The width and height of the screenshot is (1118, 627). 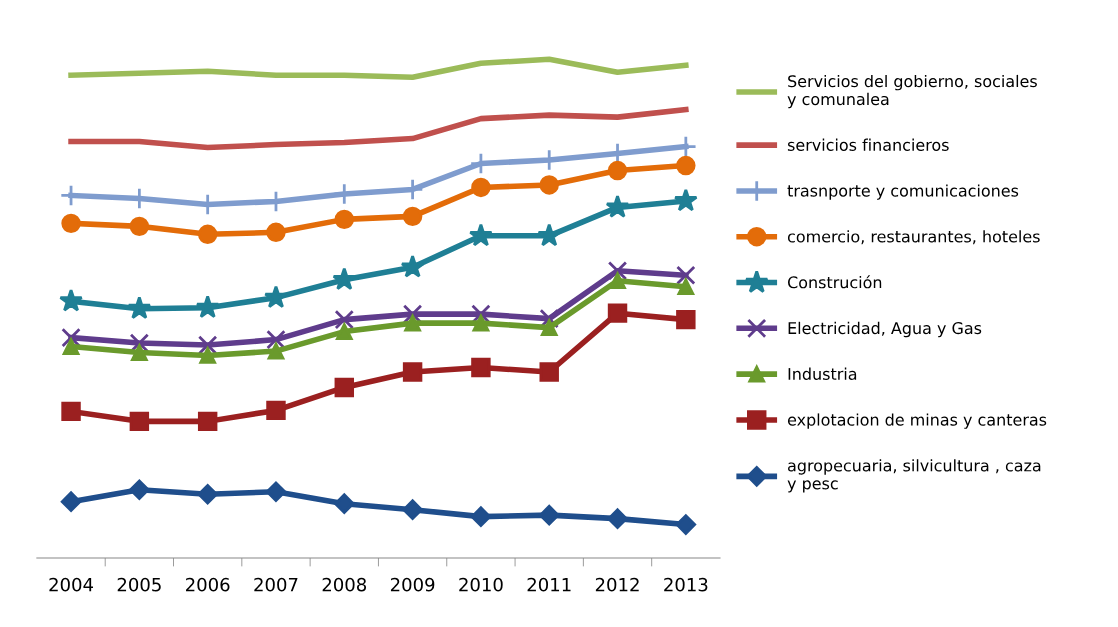 What do you see at coordinates (71, 584) in the screenshot?
I see `x-tick-label: 2004` at bounding box center [71, 584].